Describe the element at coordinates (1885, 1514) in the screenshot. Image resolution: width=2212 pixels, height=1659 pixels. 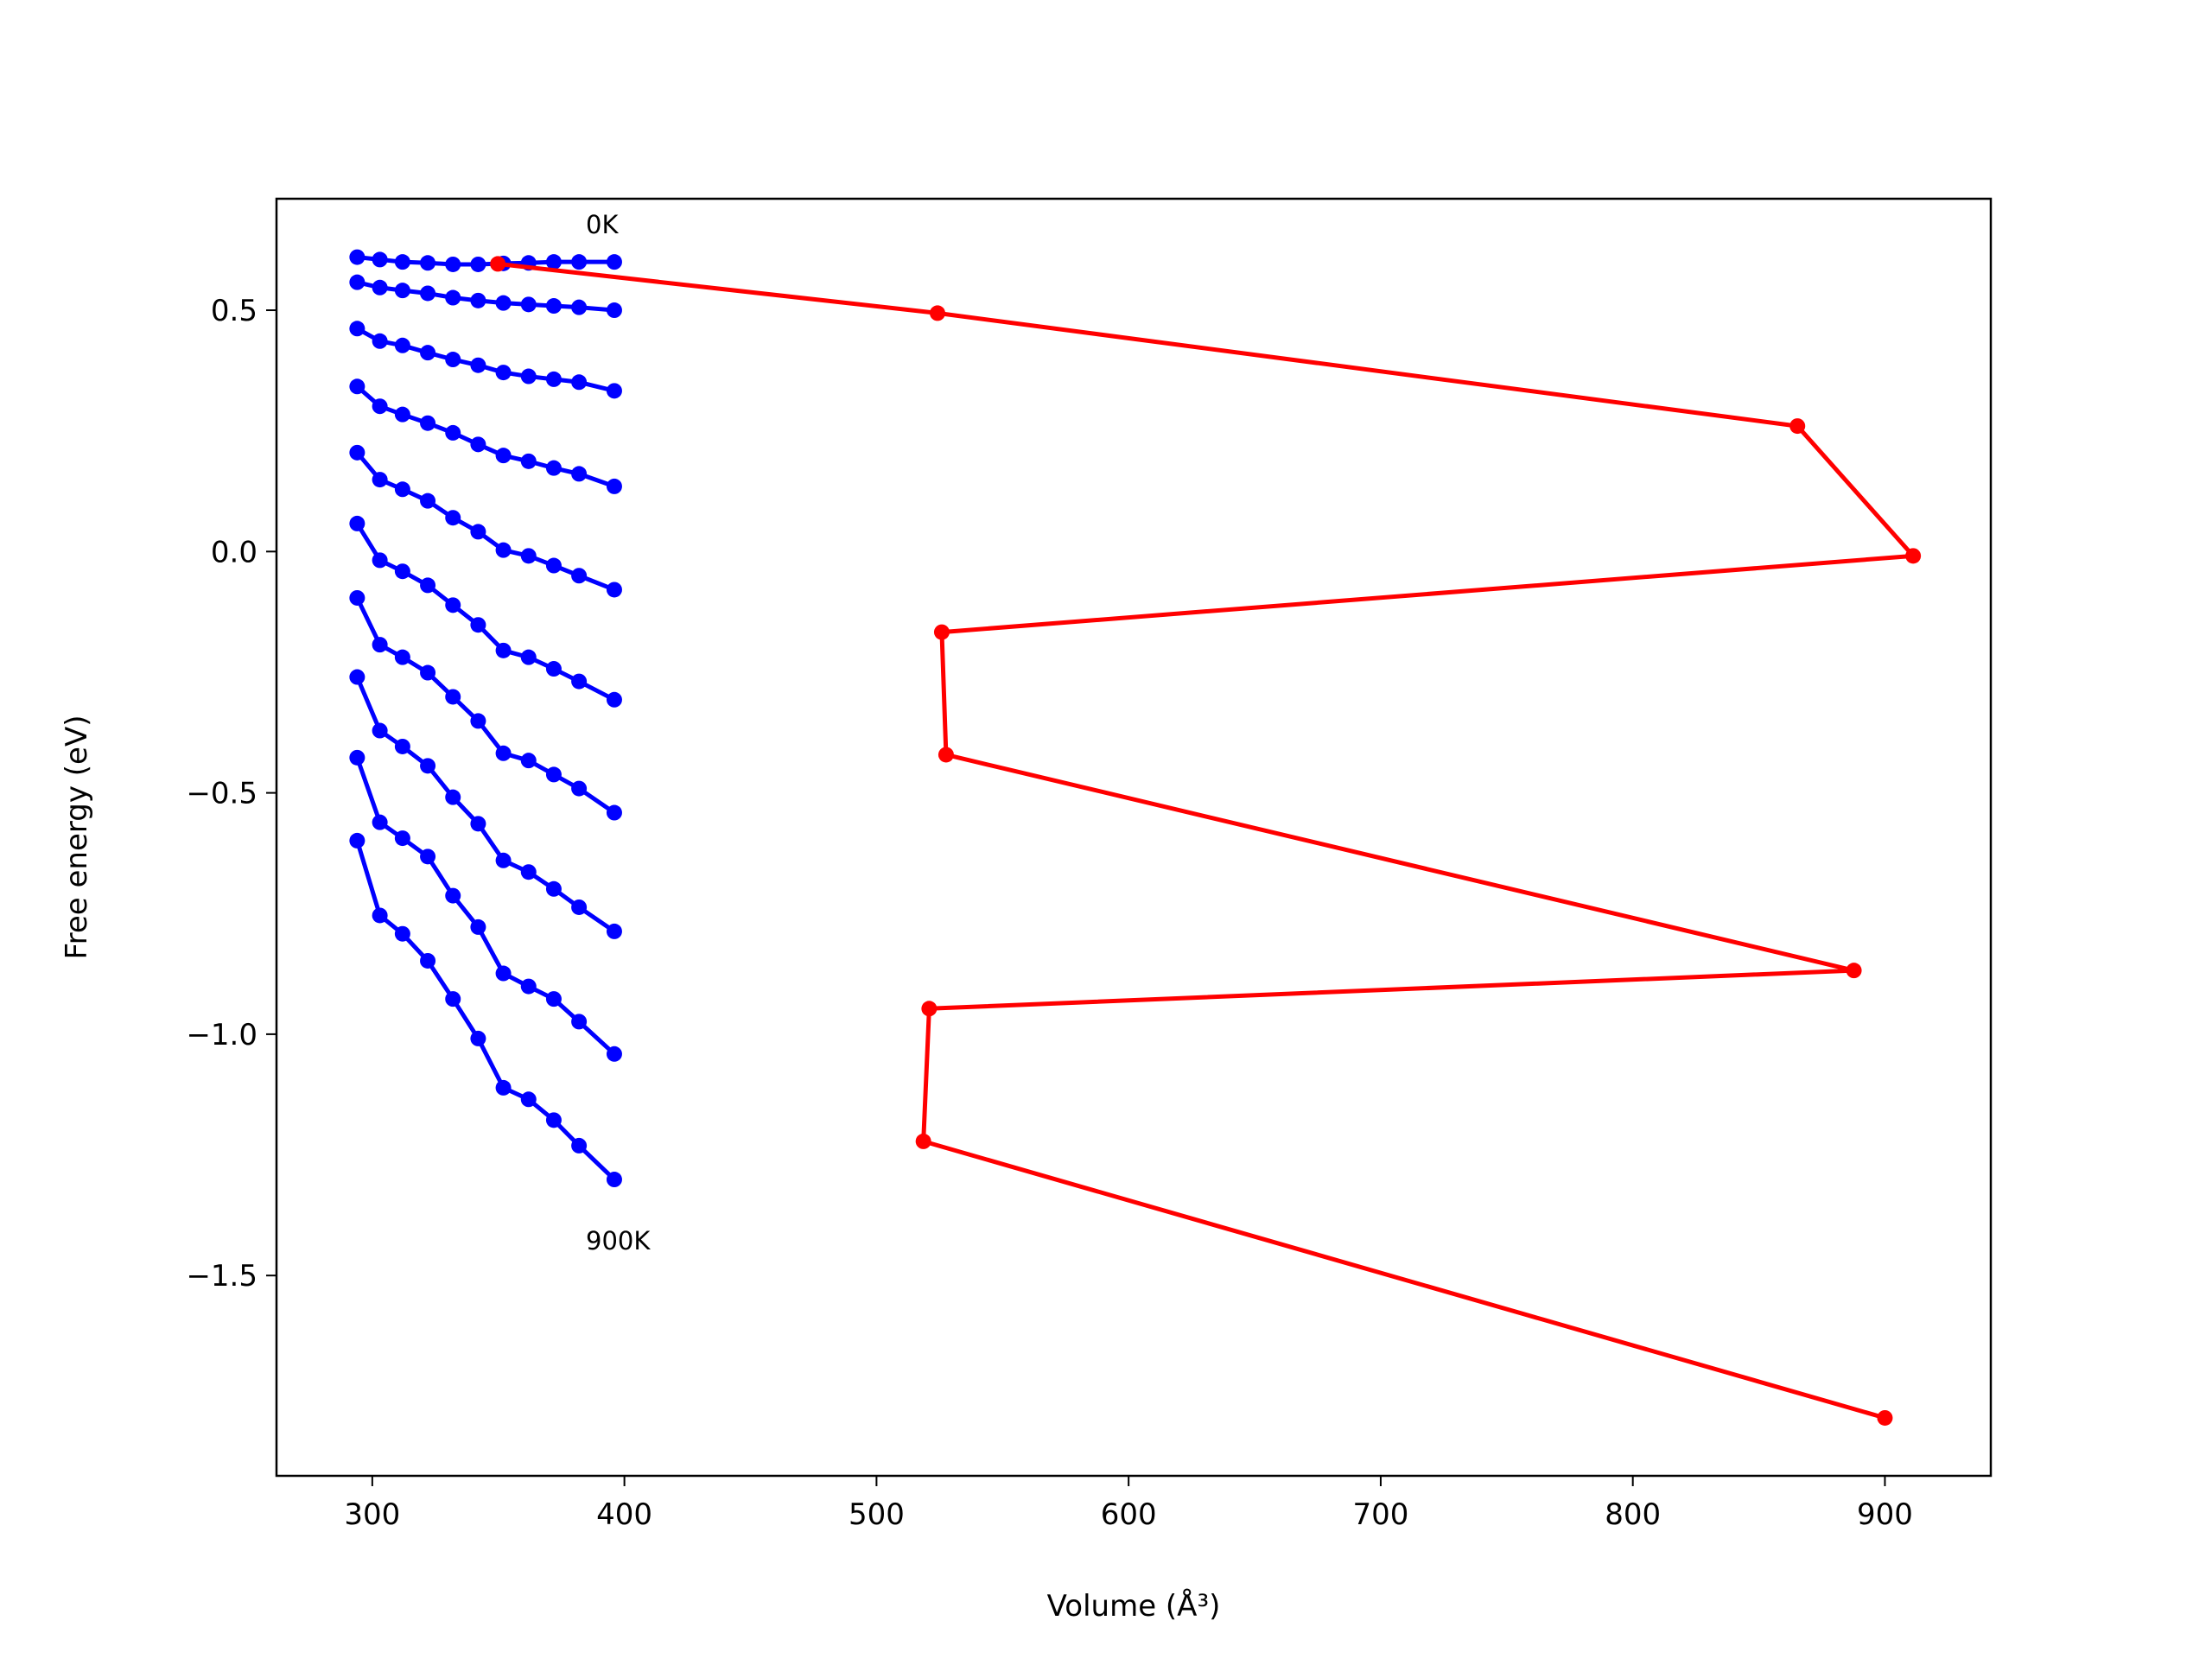
I see `x-tick-label: 900` at that location.